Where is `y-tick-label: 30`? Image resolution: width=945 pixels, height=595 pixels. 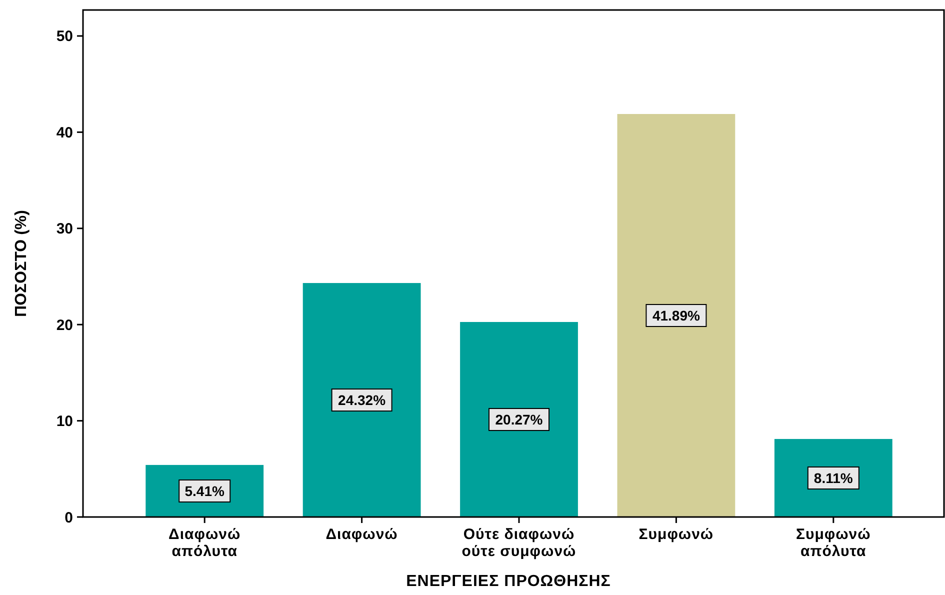
y-tick-label: 30 is located at coordinates (64, 229).